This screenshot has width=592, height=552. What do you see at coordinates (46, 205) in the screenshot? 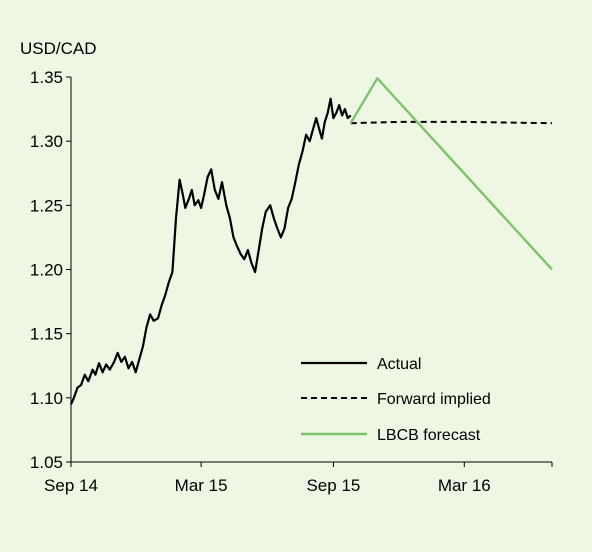
I see `y-tick-label: 1.25` at bounding box center [46, 205].